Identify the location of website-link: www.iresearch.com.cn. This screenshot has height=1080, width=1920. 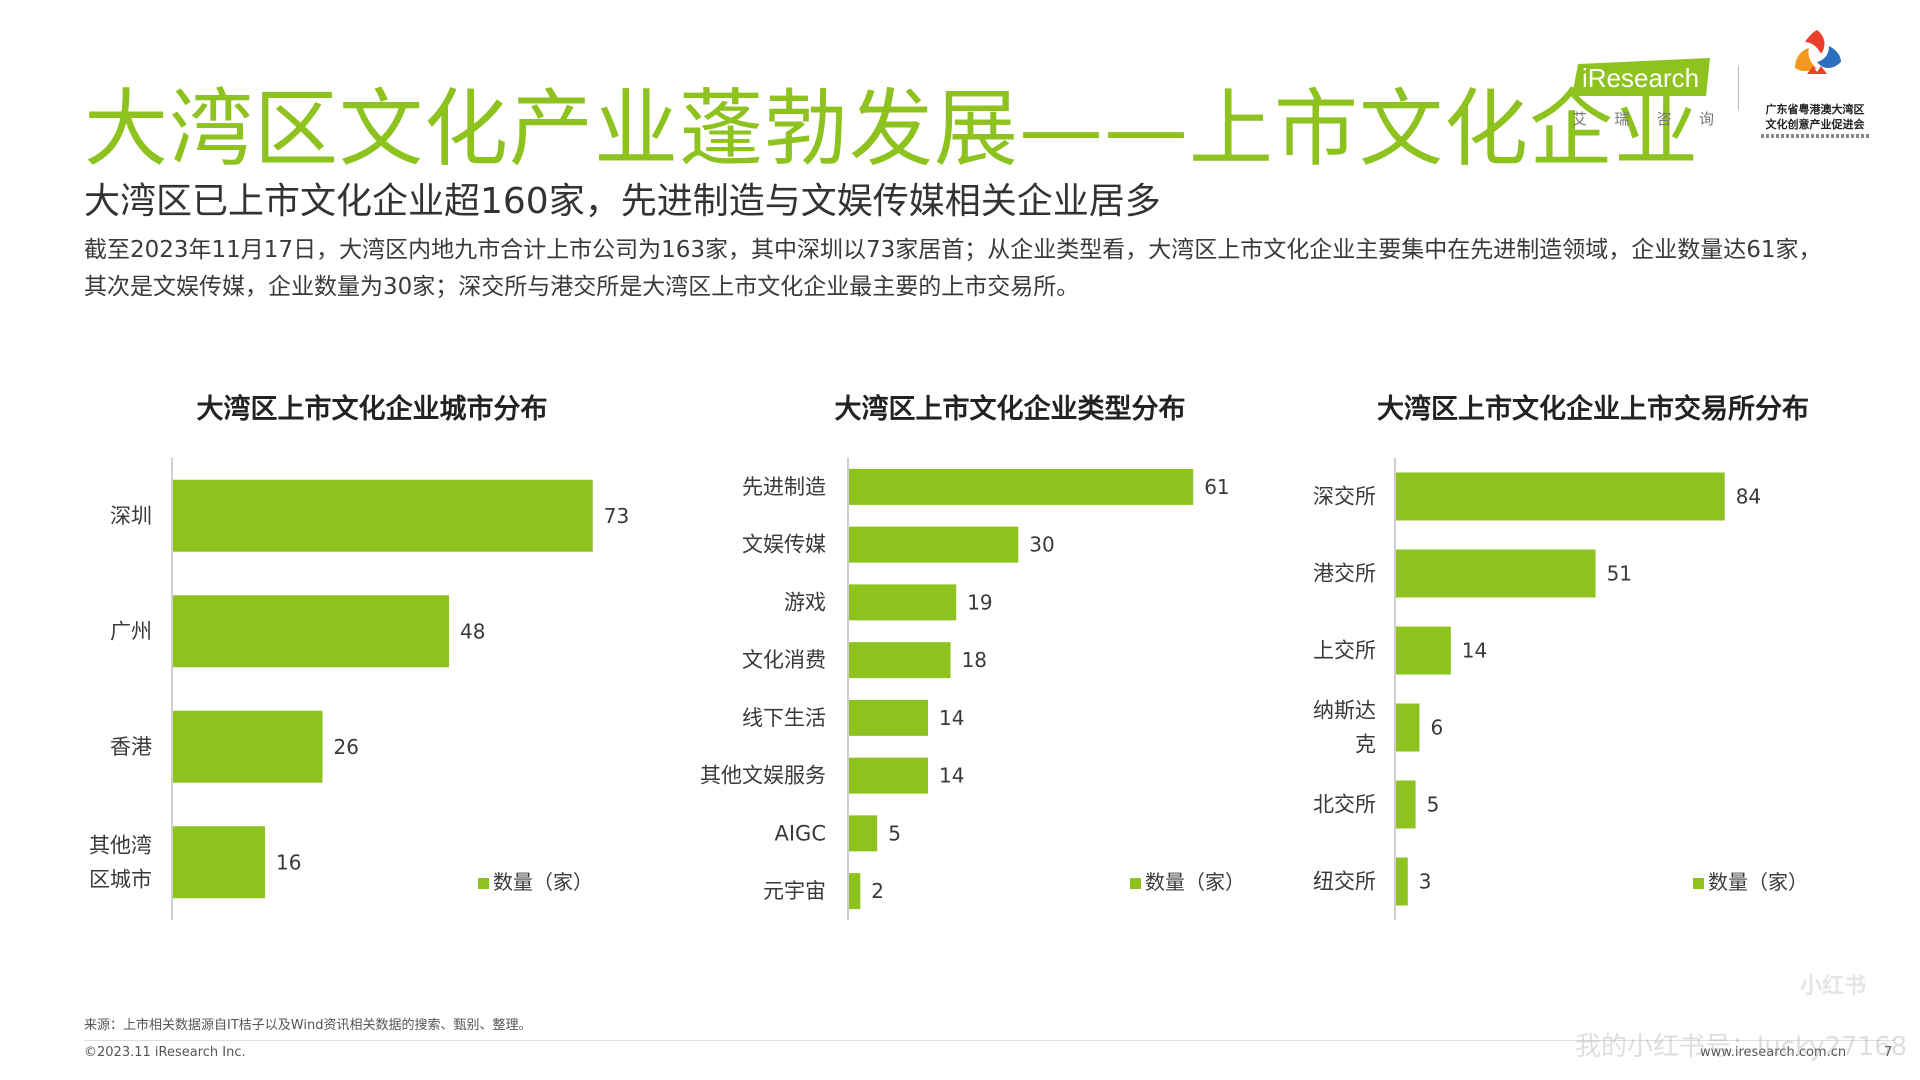
(1773, 1052).